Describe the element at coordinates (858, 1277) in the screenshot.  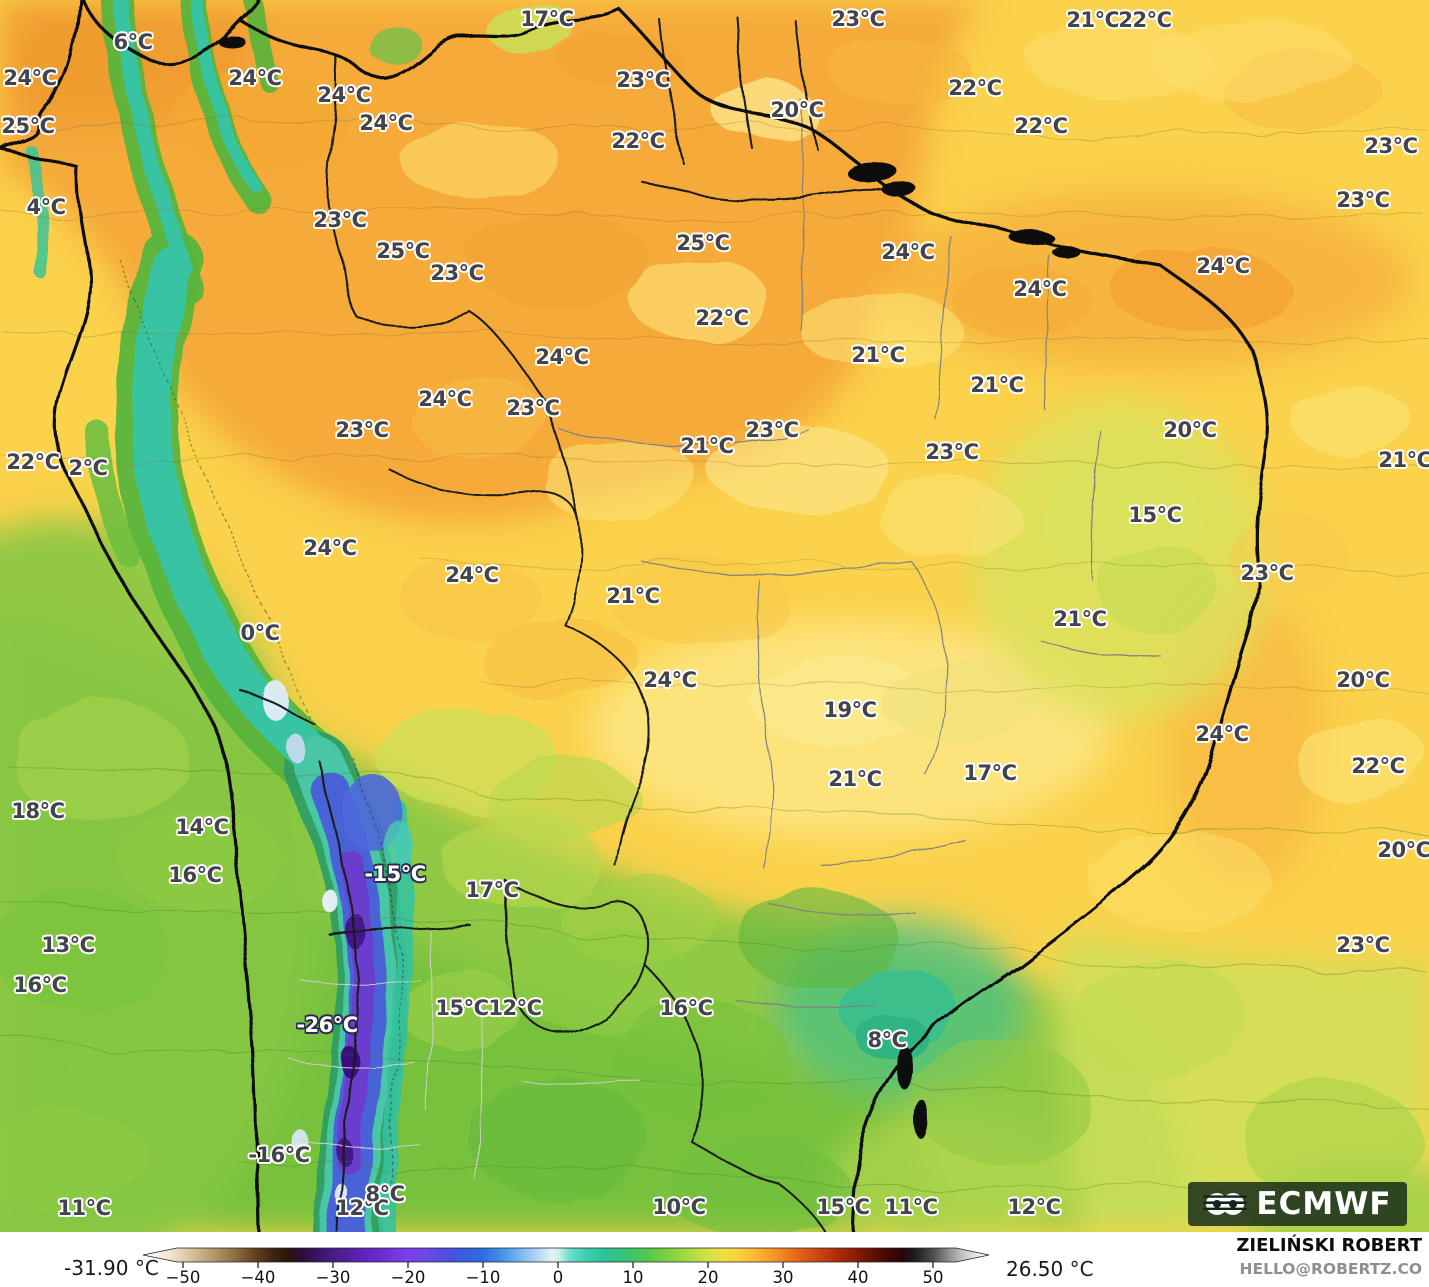
I see `colorbar-tick-label: 40` at that location.